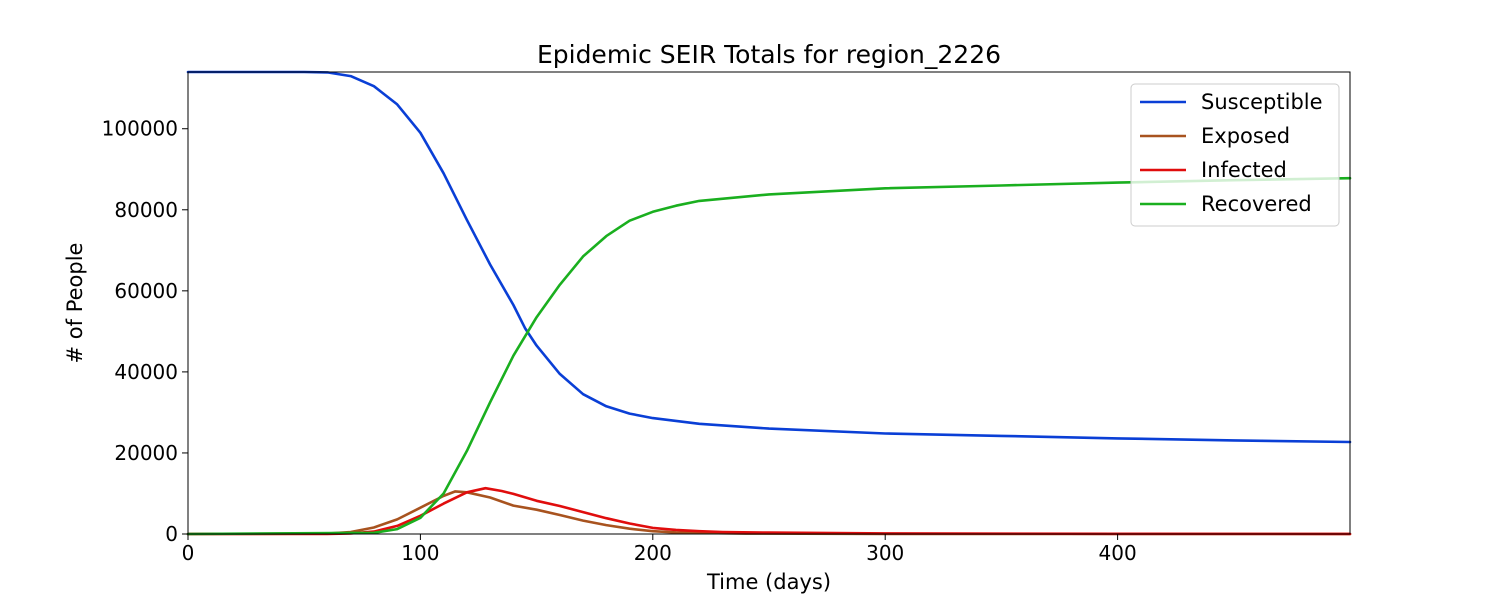 The width and height of the screenshot is (1500, 600). Describe the element at coordinates (146, 291) in the screenshot. I see `y-tick-label: 60000` at that location.